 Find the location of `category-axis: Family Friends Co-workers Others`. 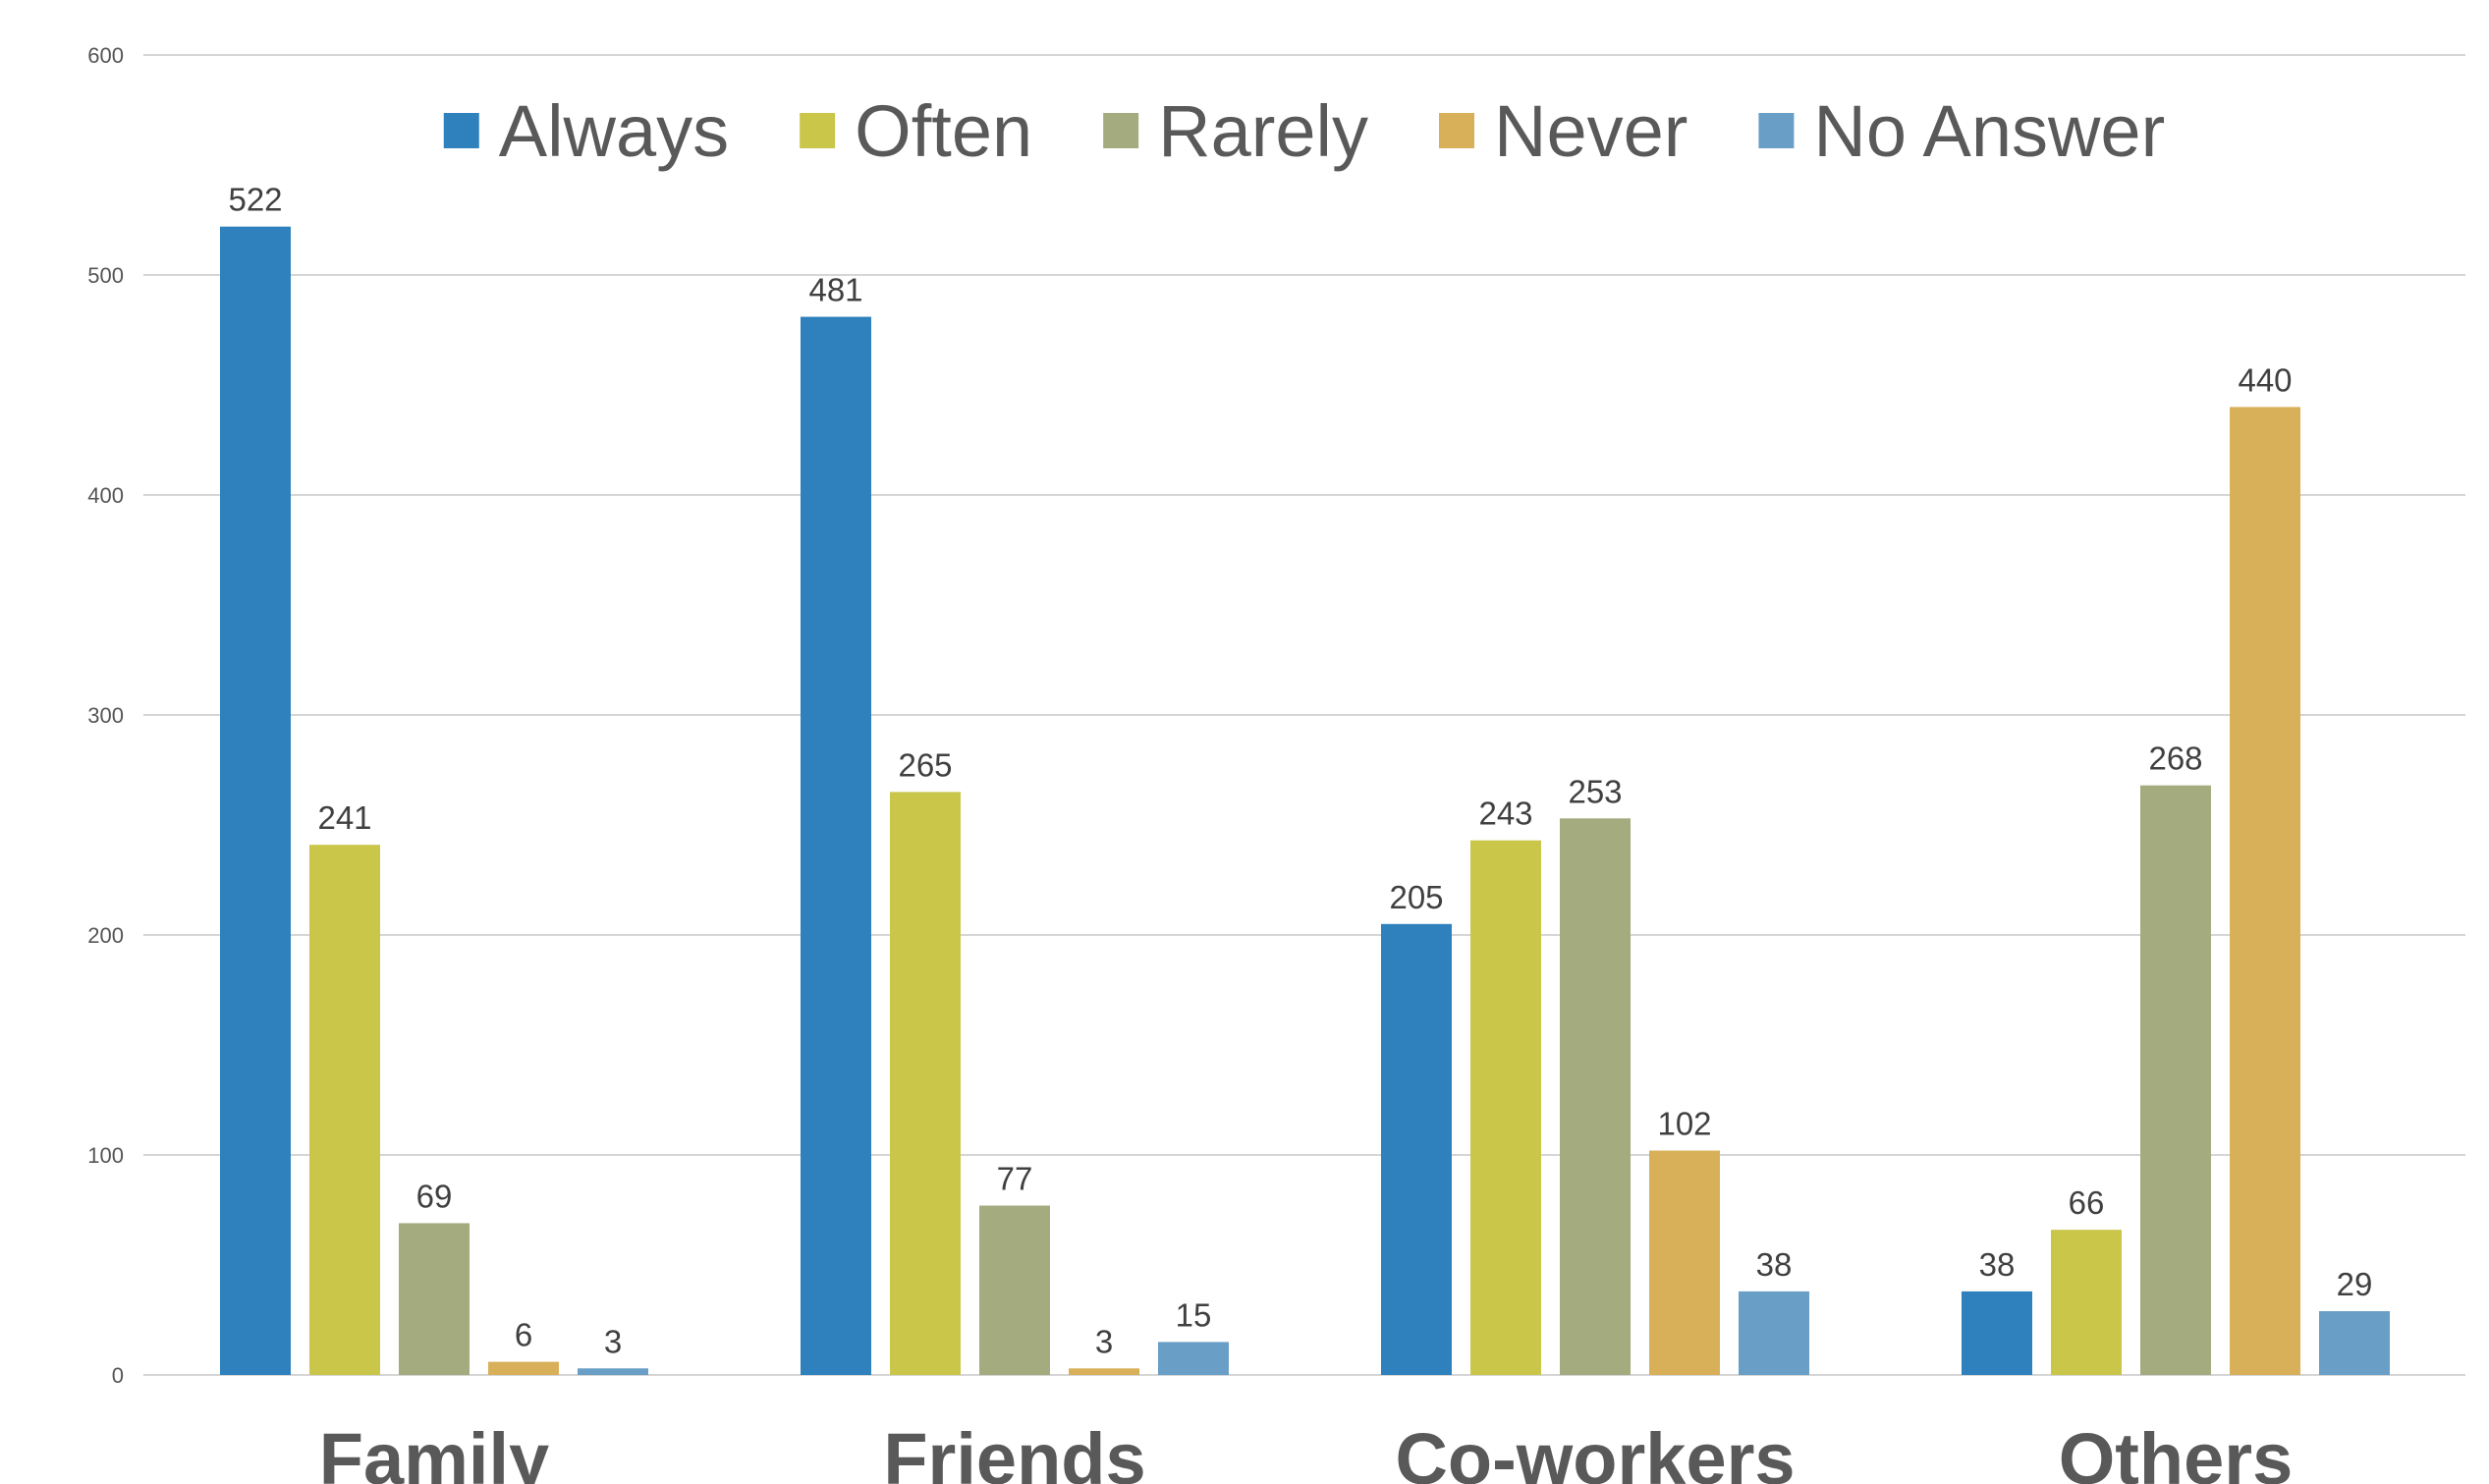

category-axis: Family Friends Co-workers Others is located at coordinates (1306, 1451).